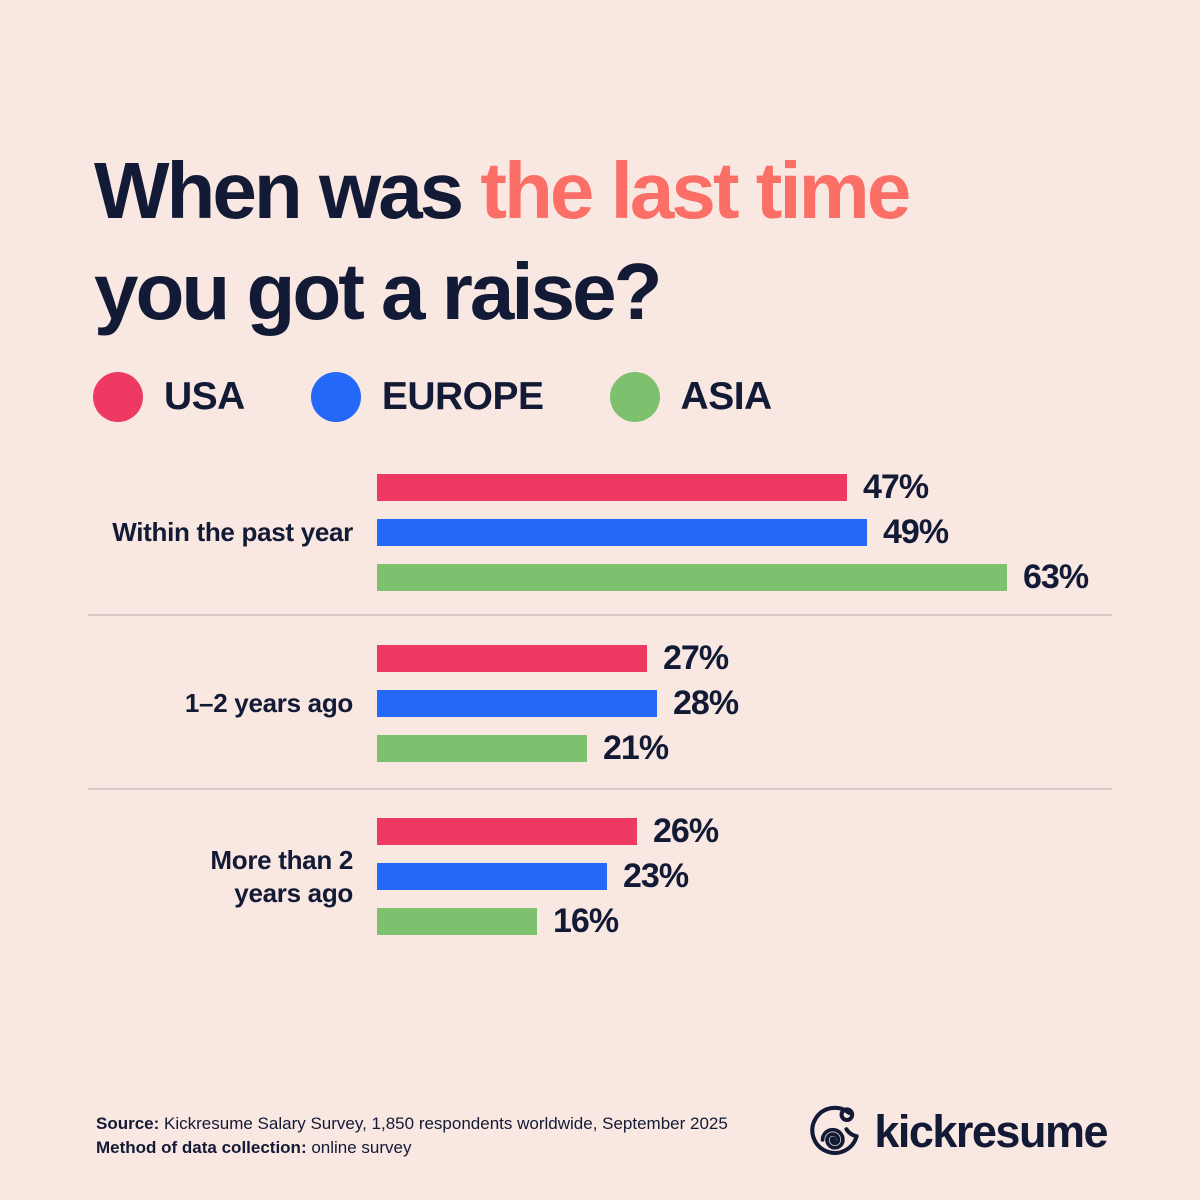  I want to click on legend-item-europe: EUROPE, so click(427, 397).